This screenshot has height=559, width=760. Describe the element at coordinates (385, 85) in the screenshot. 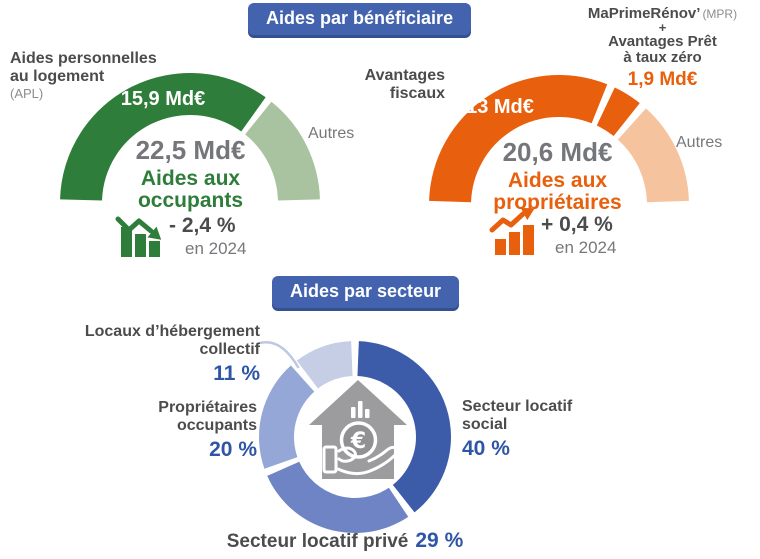

I see `fiscaux-label: Avantages fiscaux` at that location.